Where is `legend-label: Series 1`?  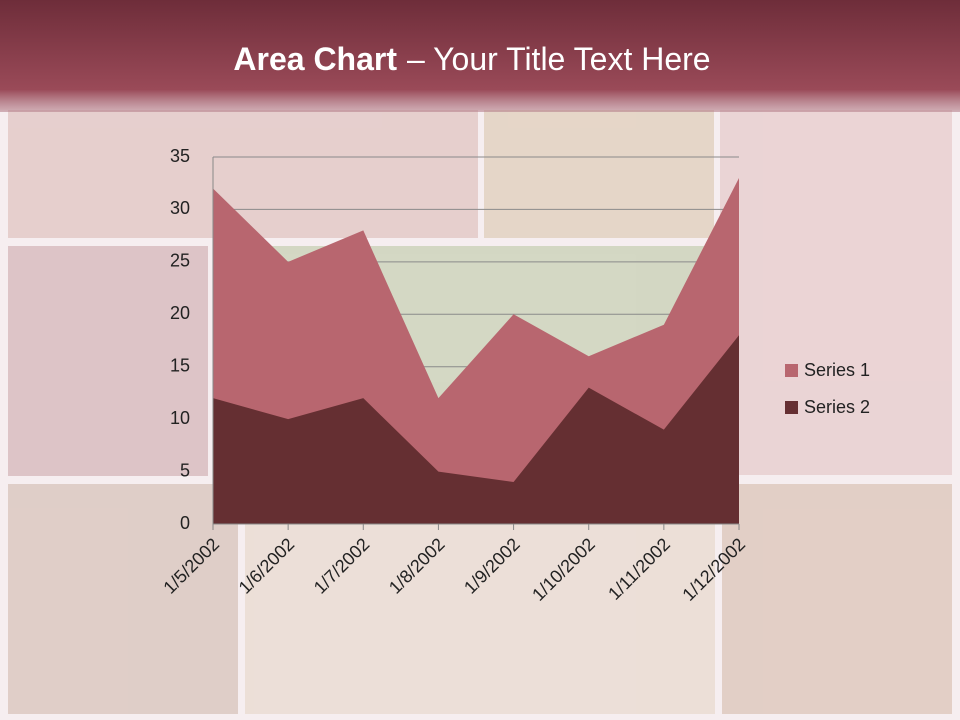 legend-label: Series 1 is located at coordinates (837, 370).